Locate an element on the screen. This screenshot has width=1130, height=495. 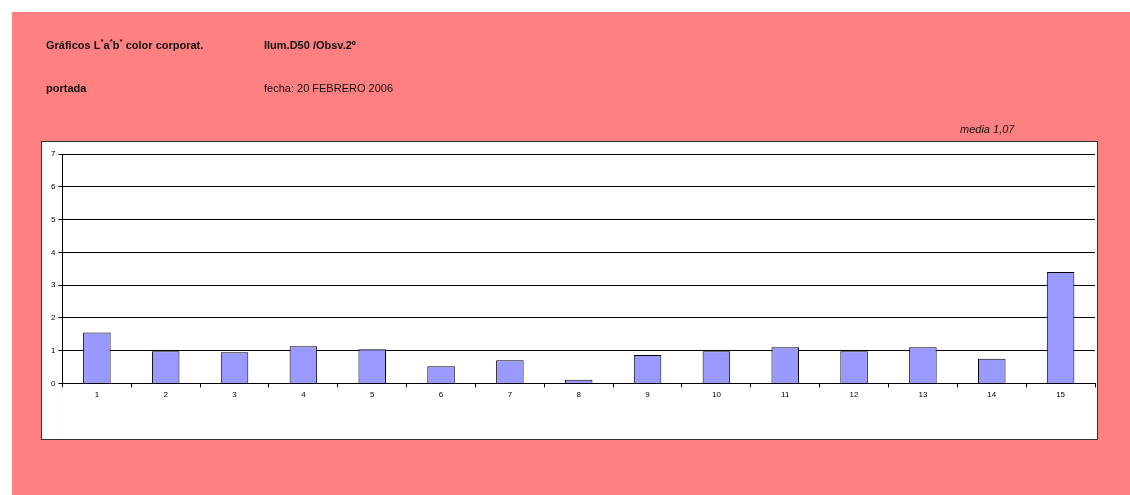
y-tick-label: 7 is located at coordinates (53, 154).